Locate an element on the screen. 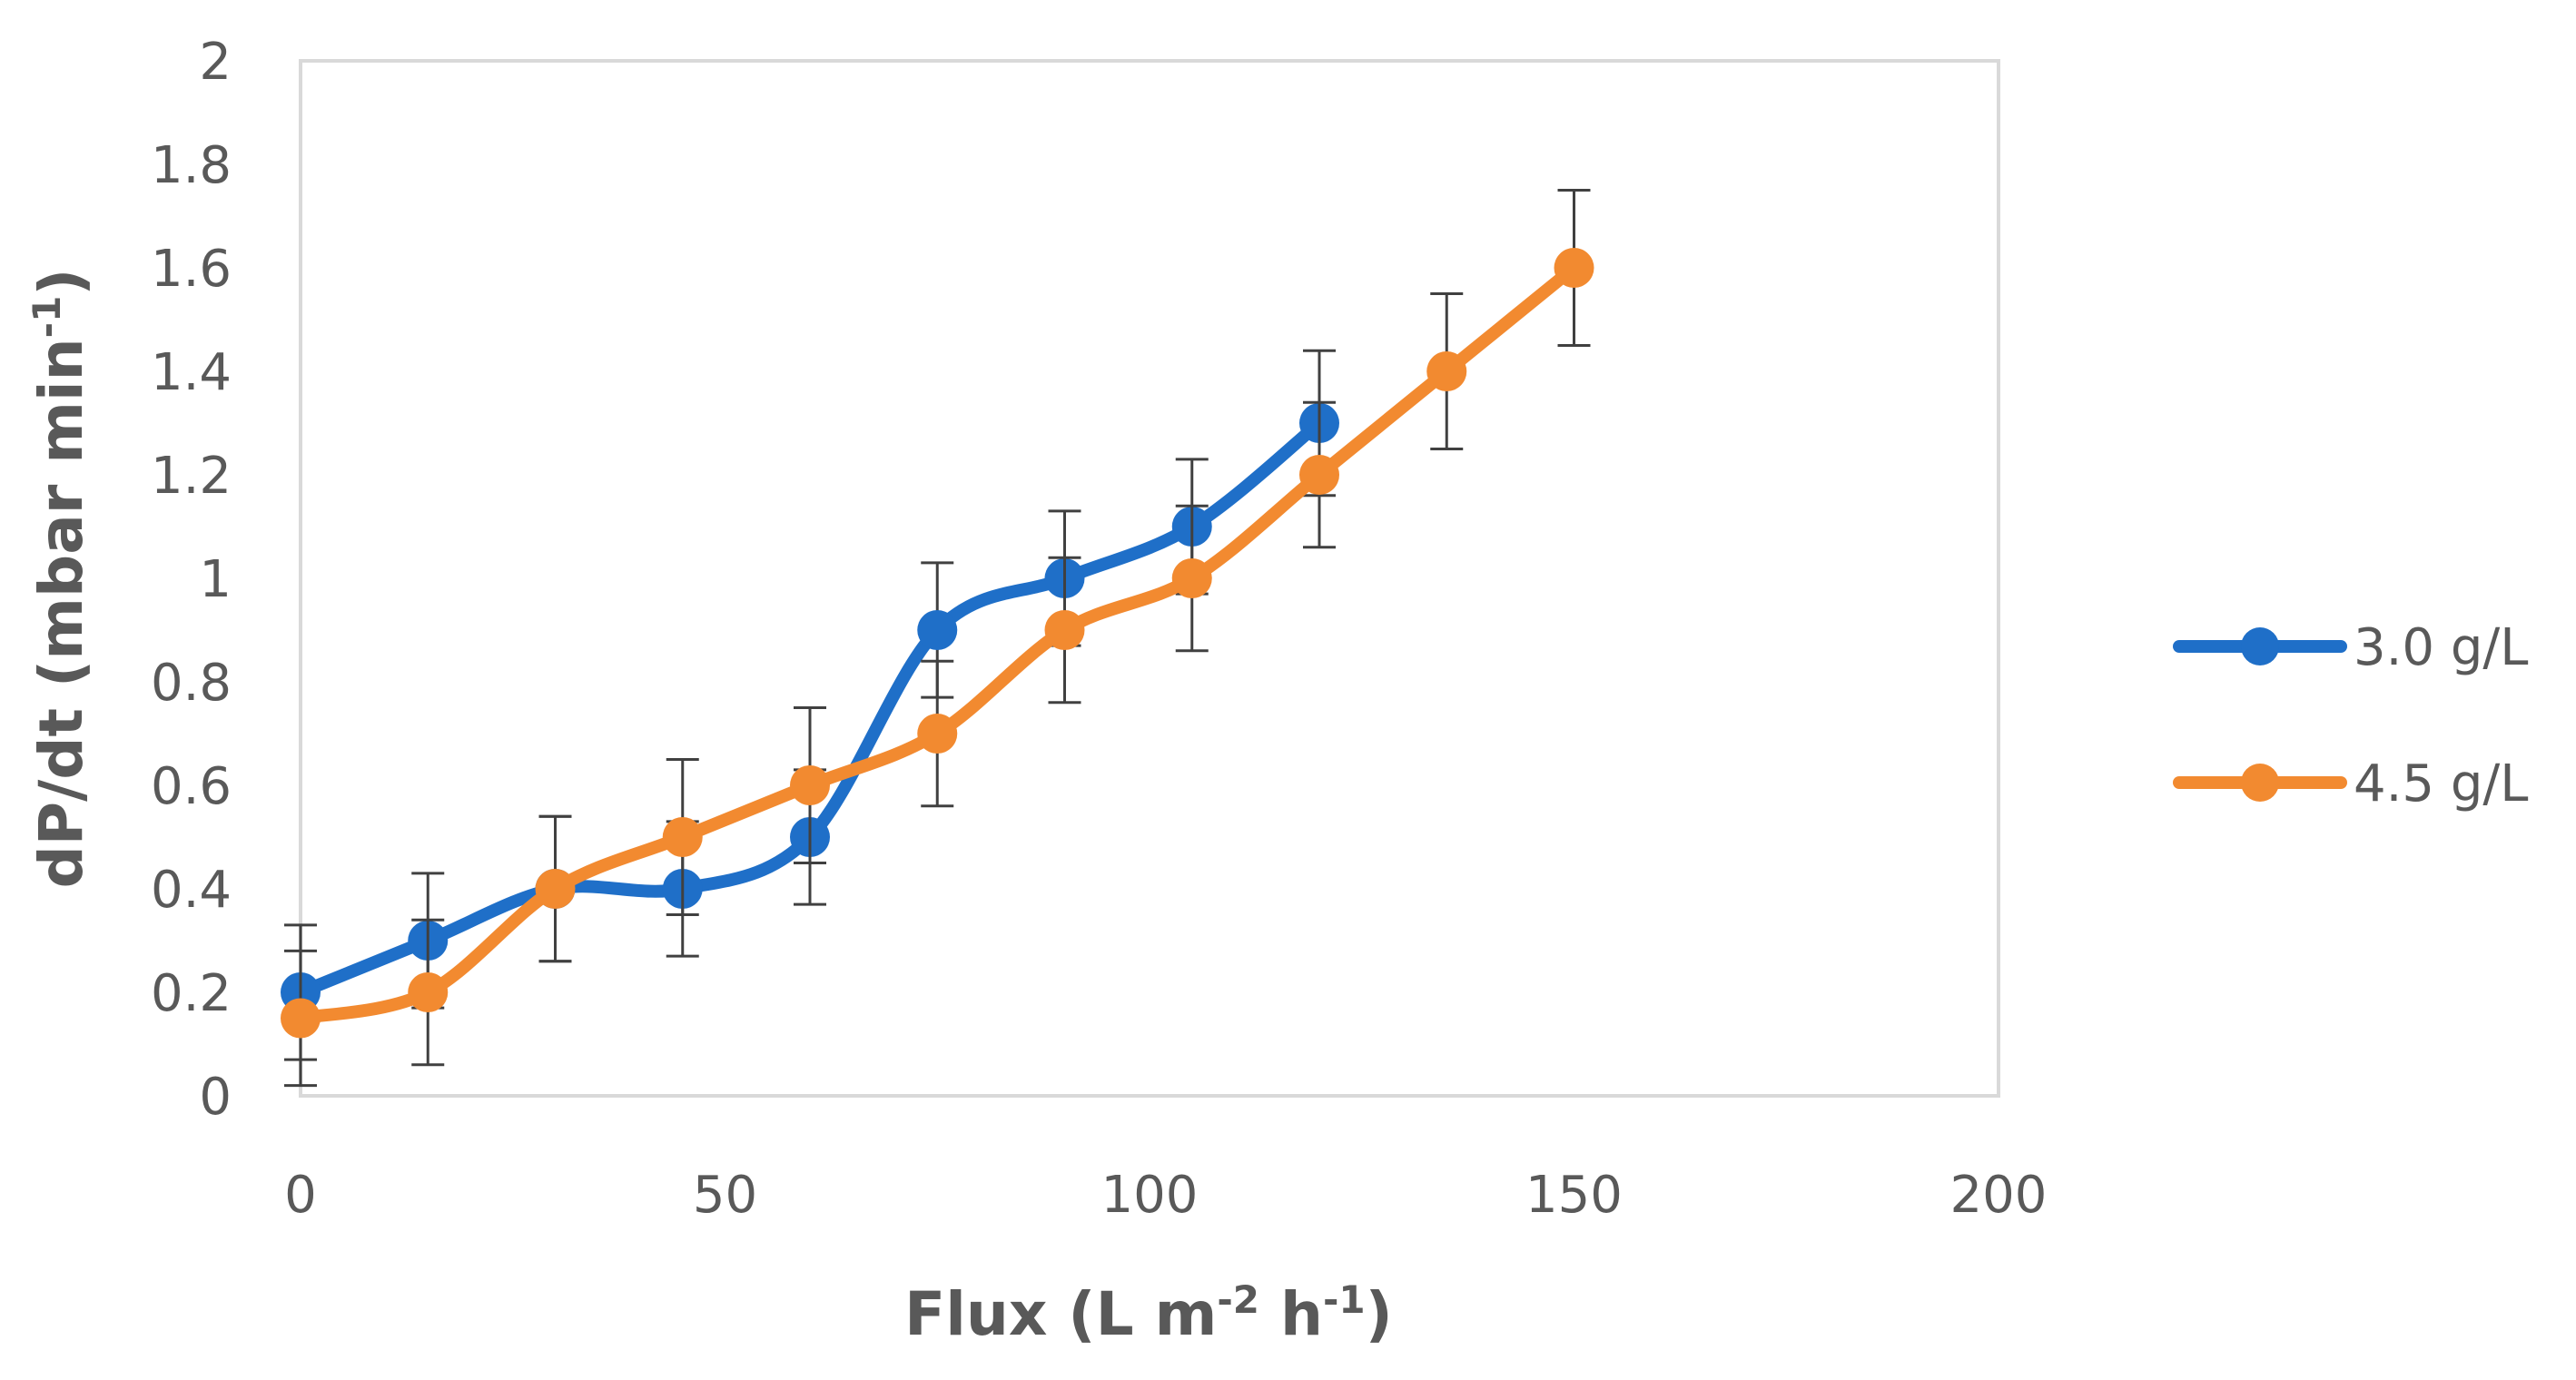  legend-item-3g: 3.0 g/L is located at coordinates (2350, 648).